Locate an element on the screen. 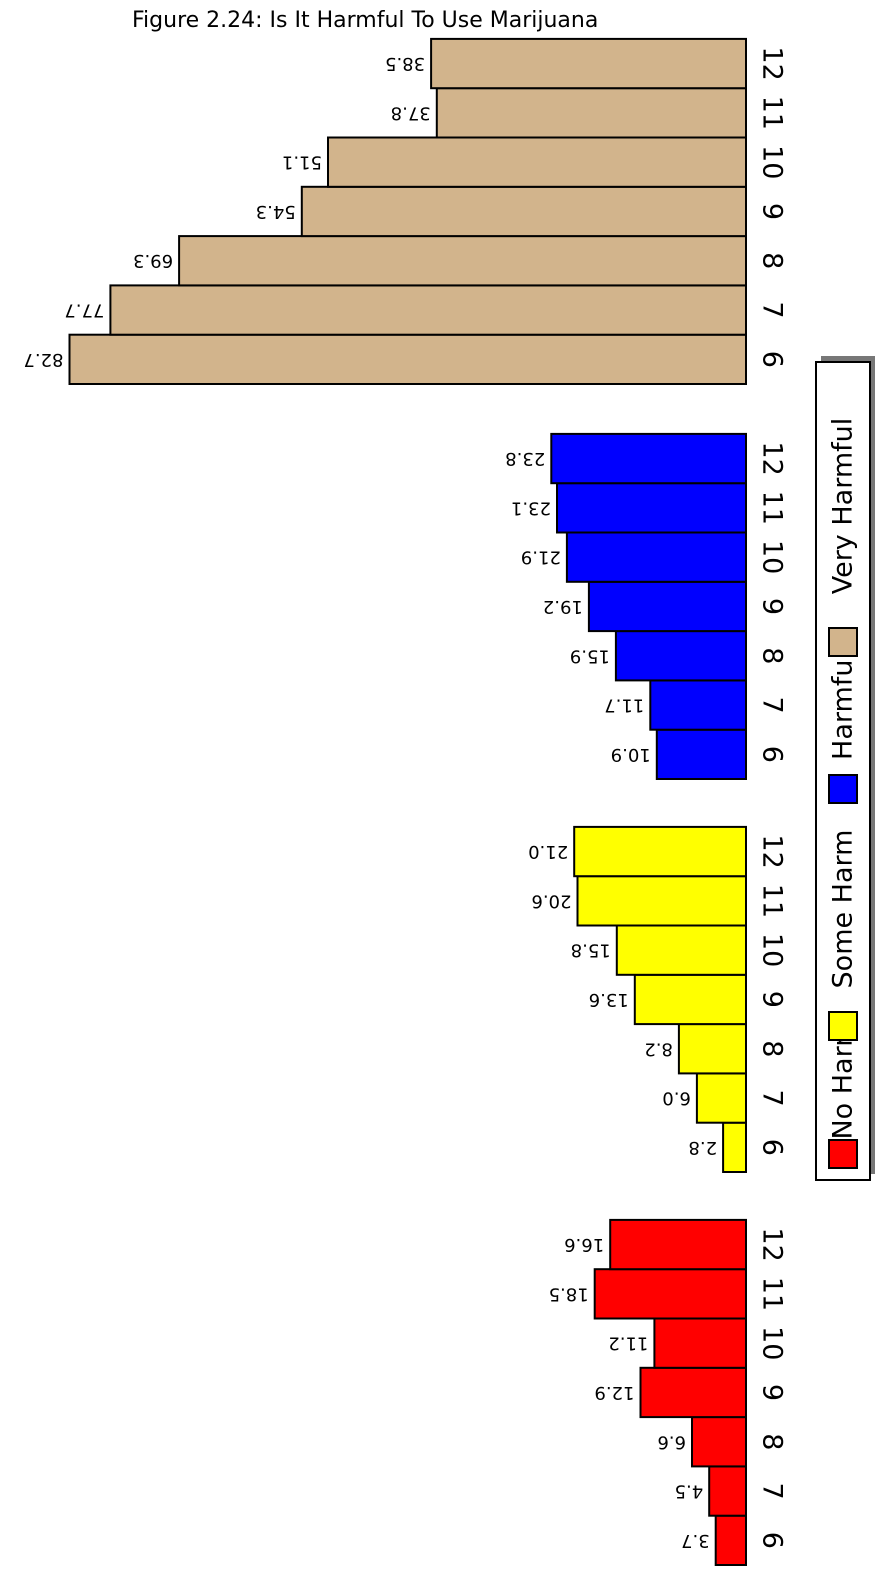 Image resolution: width=886 pixels, height=1585 pixels. data-label: 11.2 is located at coordinates (628, 1343).